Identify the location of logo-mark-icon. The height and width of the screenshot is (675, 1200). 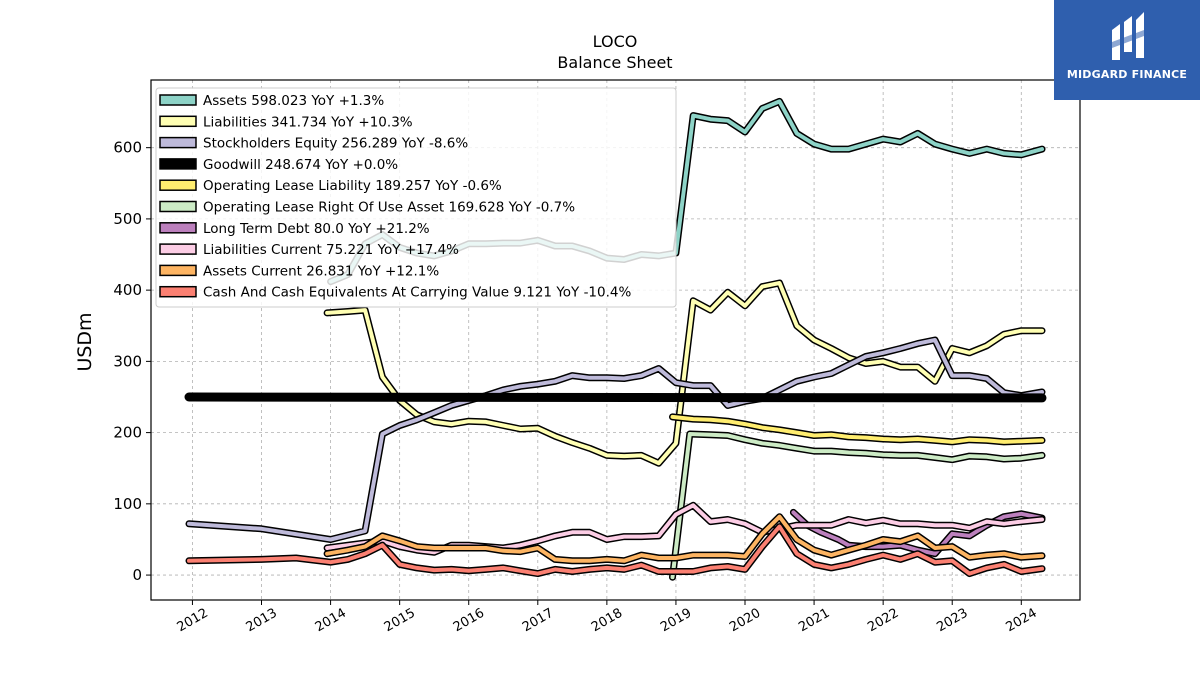
(1128, 36).